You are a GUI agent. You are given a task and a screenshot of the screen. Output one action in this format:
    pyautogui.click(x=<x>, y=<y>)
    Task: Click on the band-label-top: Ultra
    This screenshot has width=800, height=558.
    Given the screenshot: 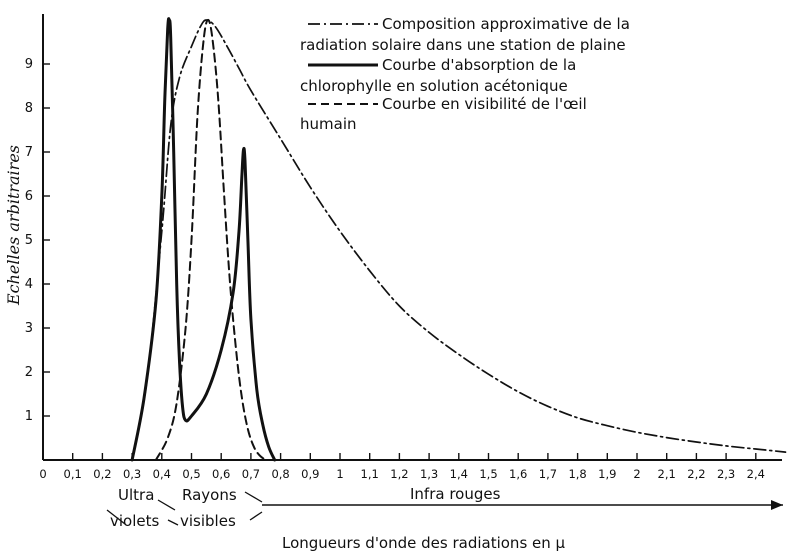 What is the action you would take?
    pyautogui.click(x=136, y=495)
    